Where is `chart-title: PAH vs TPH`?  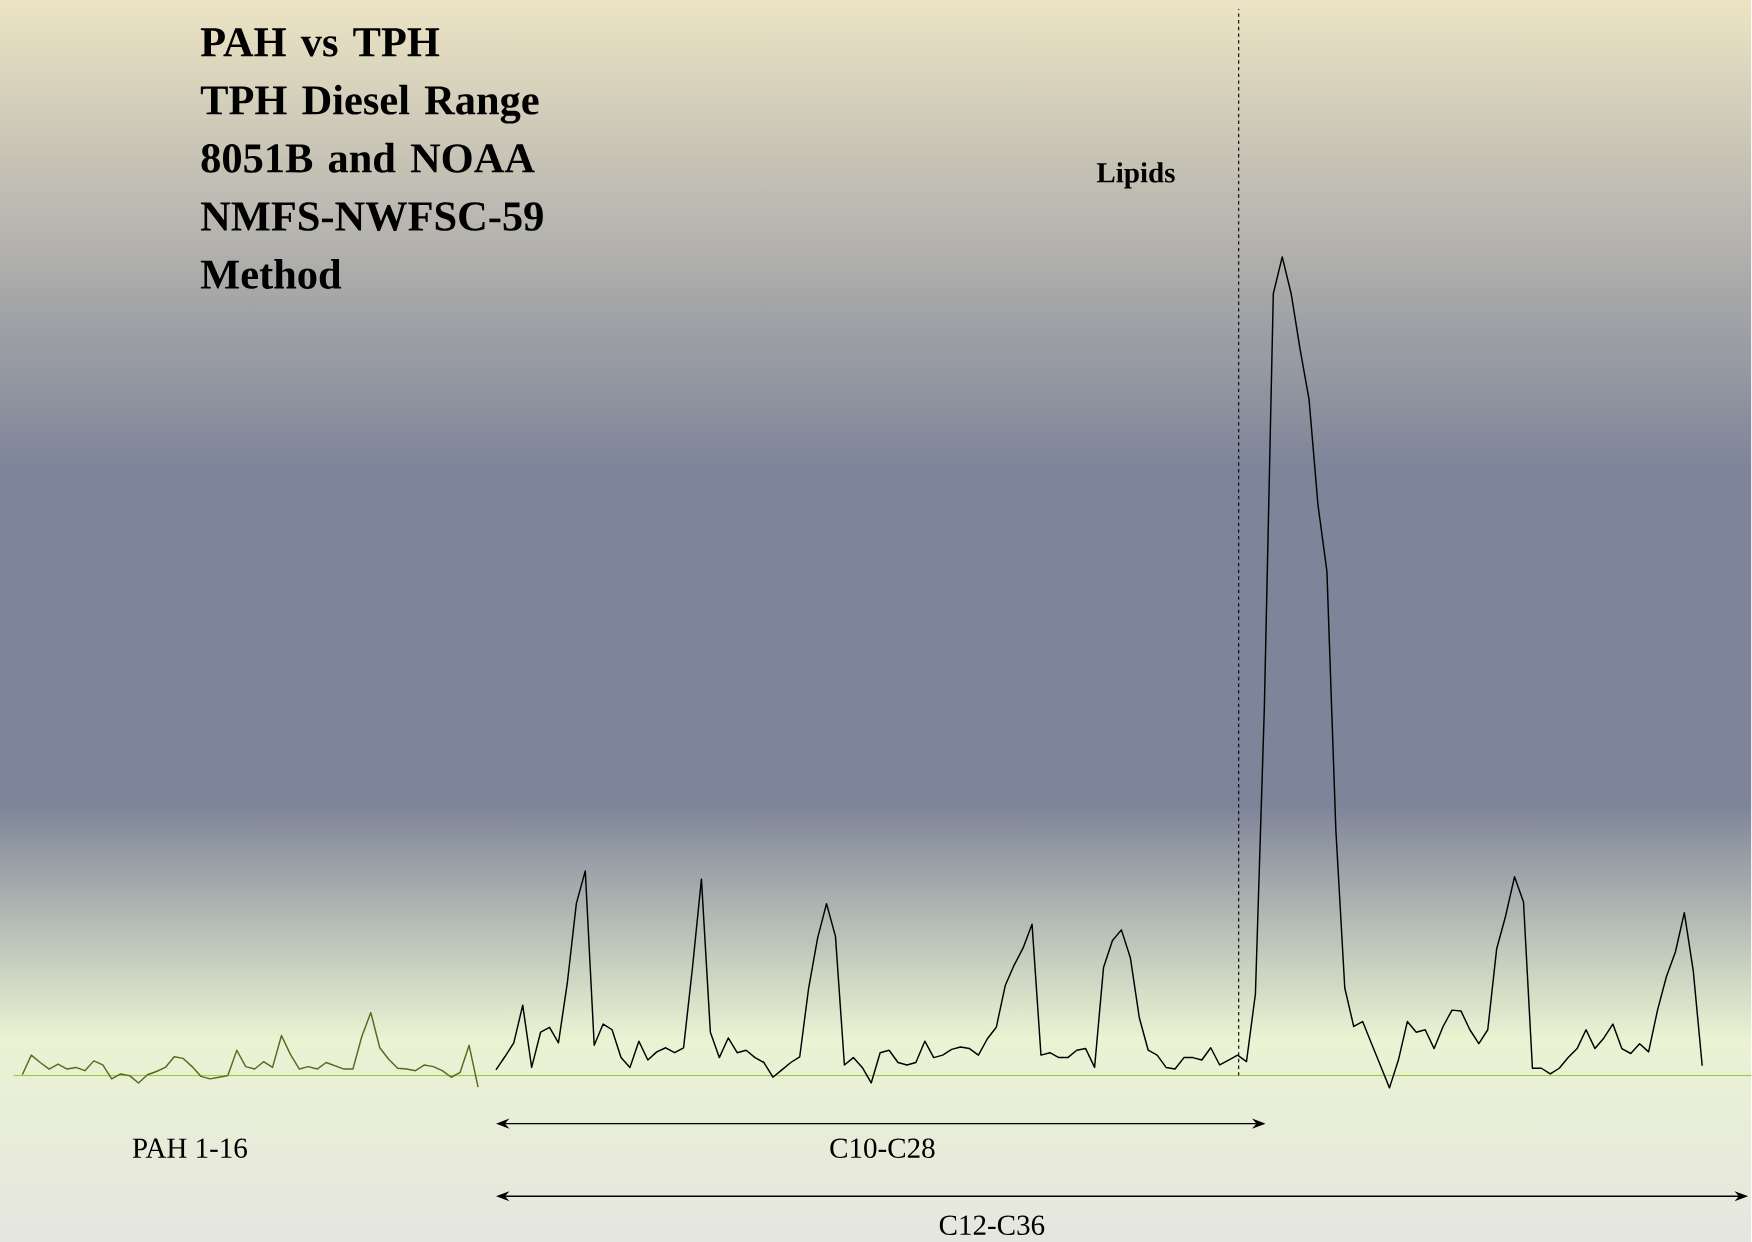 chart-title: PAH vs TPH is located at coordinates (320, 42).